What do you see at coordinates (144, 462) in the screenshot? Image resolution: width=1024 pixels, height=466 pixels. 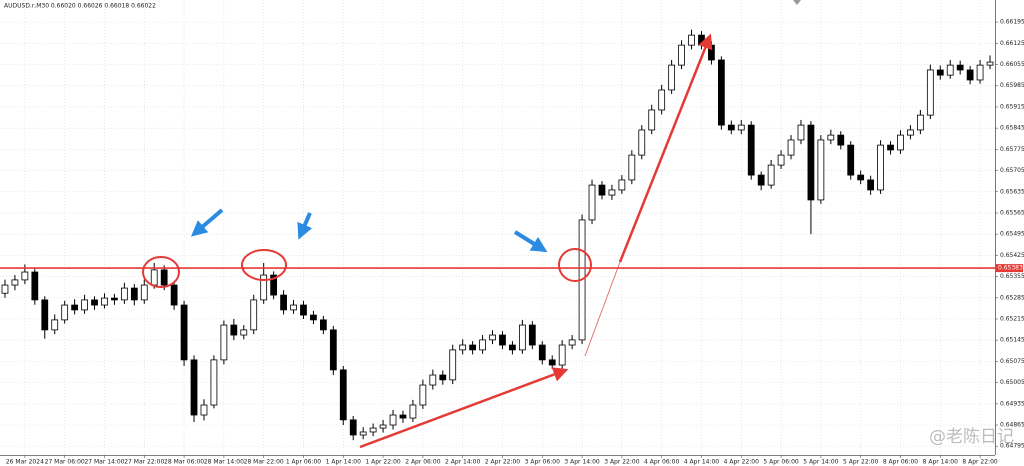 I see `x-tick-label: 27 Mar 22:00` at bounding box center [144, 462].